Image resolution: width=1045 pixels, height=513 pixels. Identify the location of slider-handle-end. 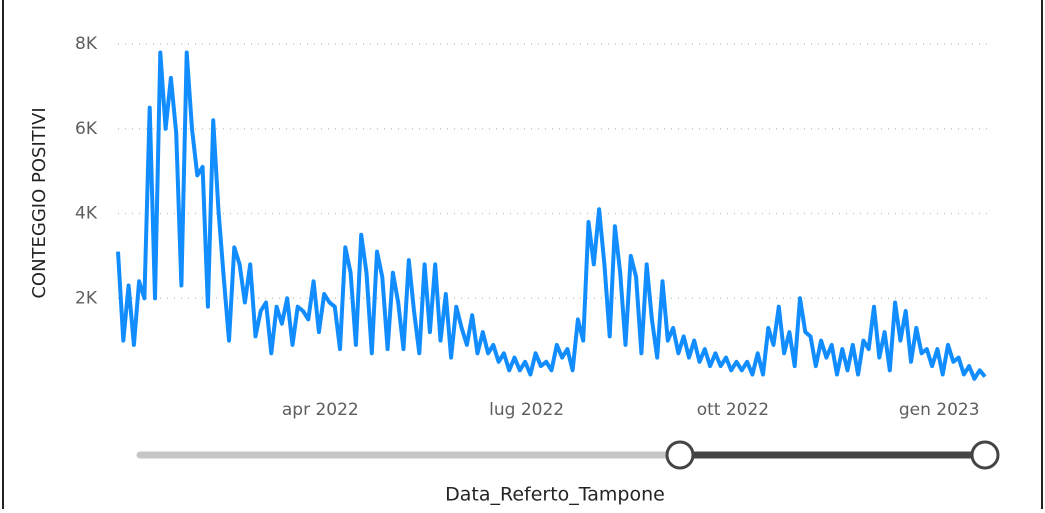
(985, 455).